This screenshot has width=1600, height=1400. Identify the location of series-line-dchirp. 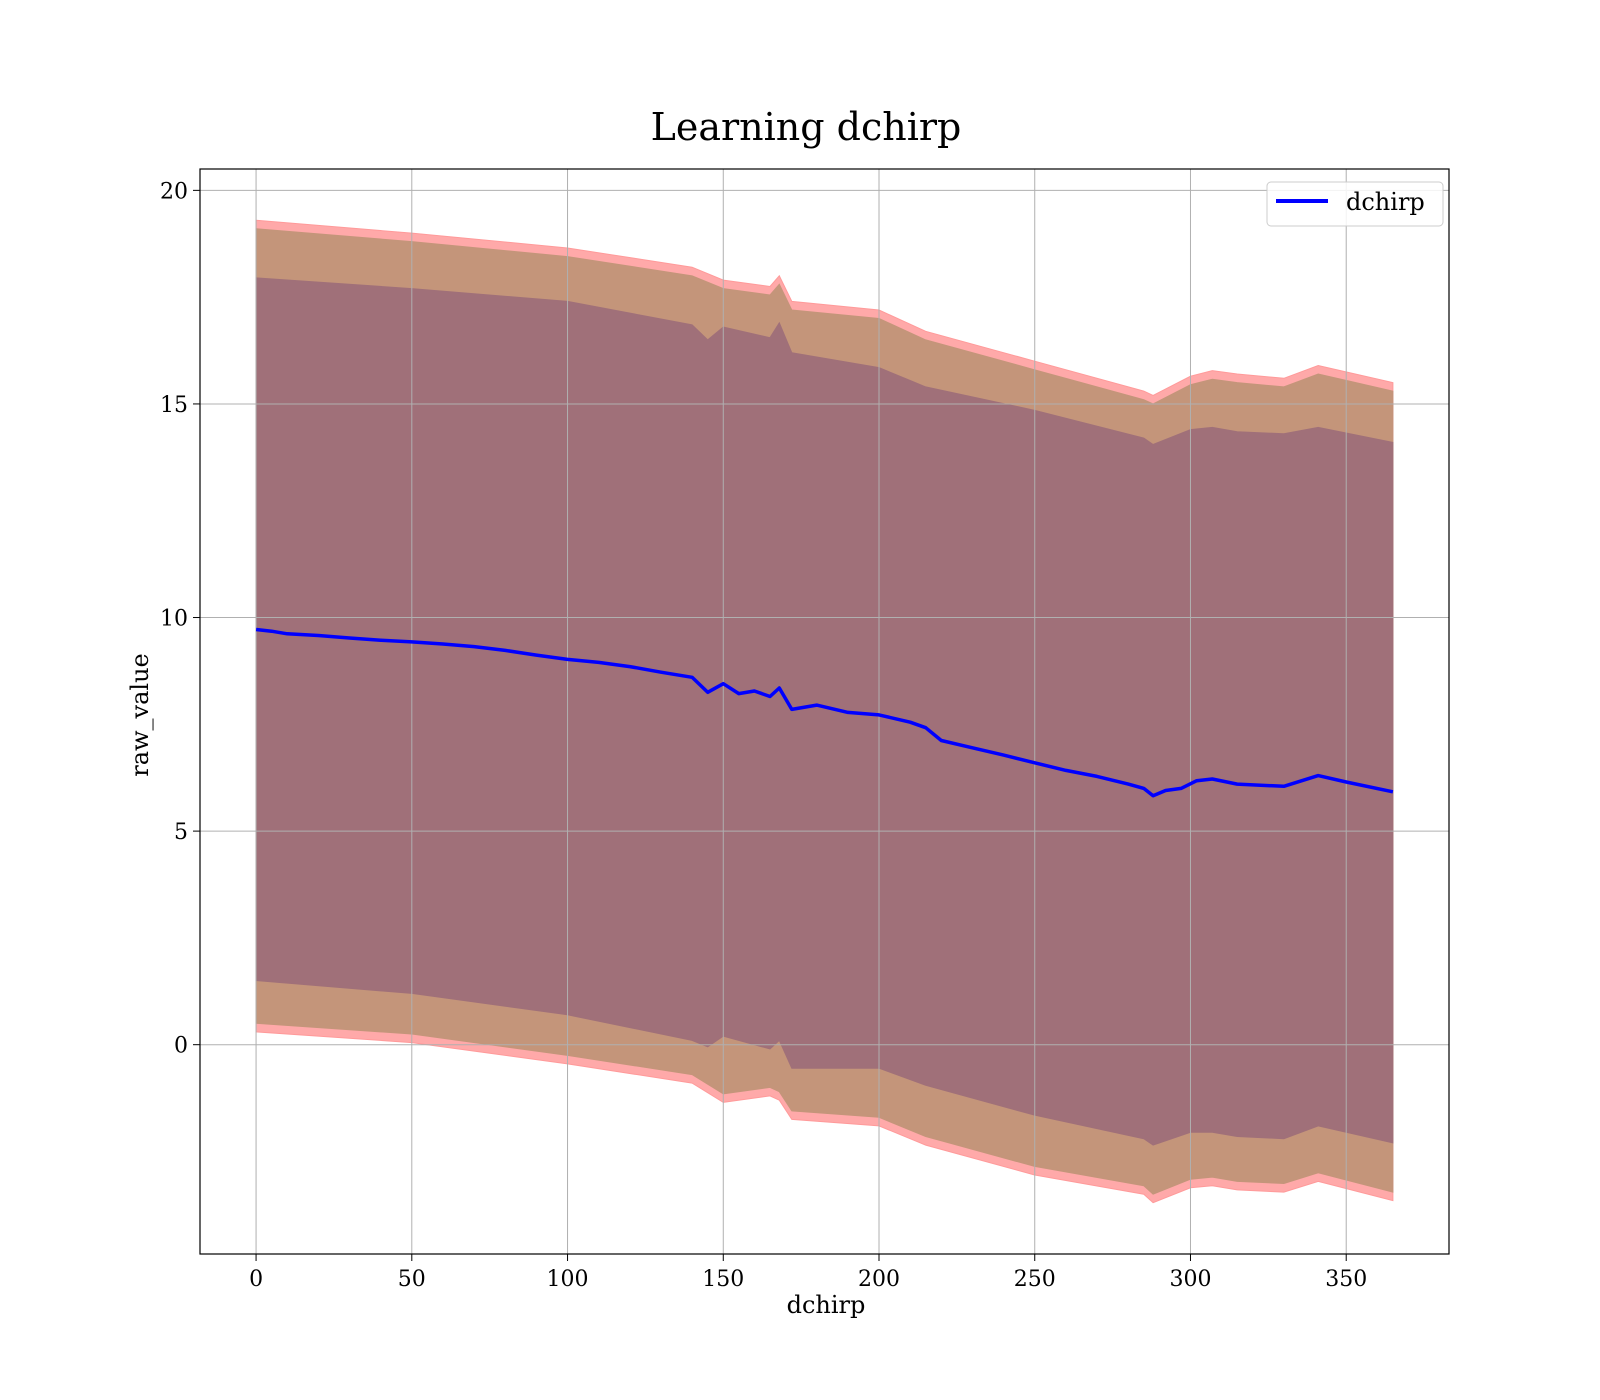
(824, 712).